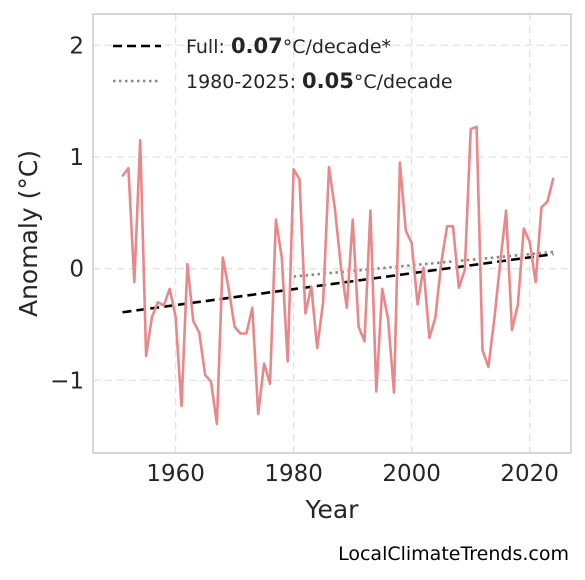 The width and height of the screenshot is (585, 580). What do you see at coordinates (208, 47) in the screenshot?
I see `legend-prefix: Full:` at bounding box center [208, 47].